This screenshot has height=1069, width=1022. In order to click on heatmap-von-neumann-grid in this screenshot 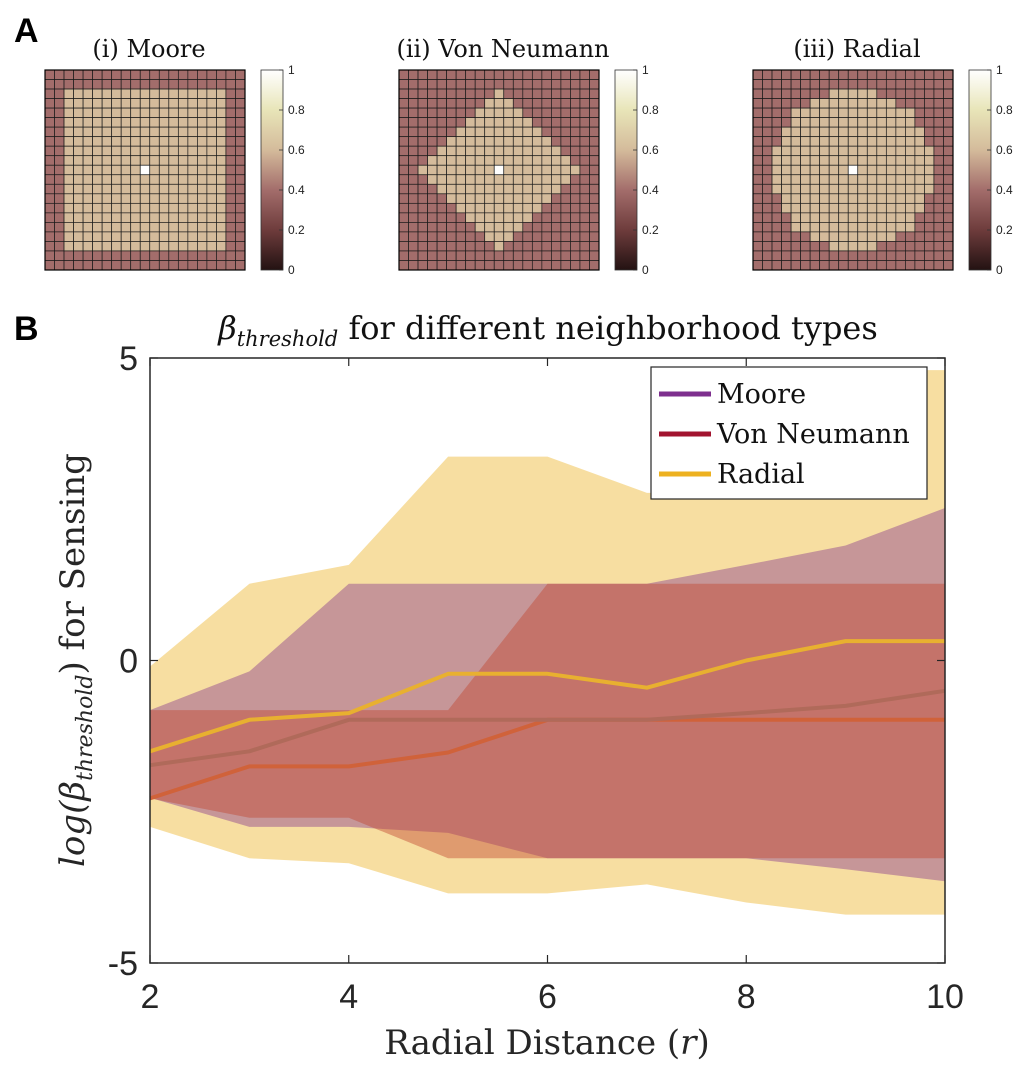, I will do `click(499, 170)`.